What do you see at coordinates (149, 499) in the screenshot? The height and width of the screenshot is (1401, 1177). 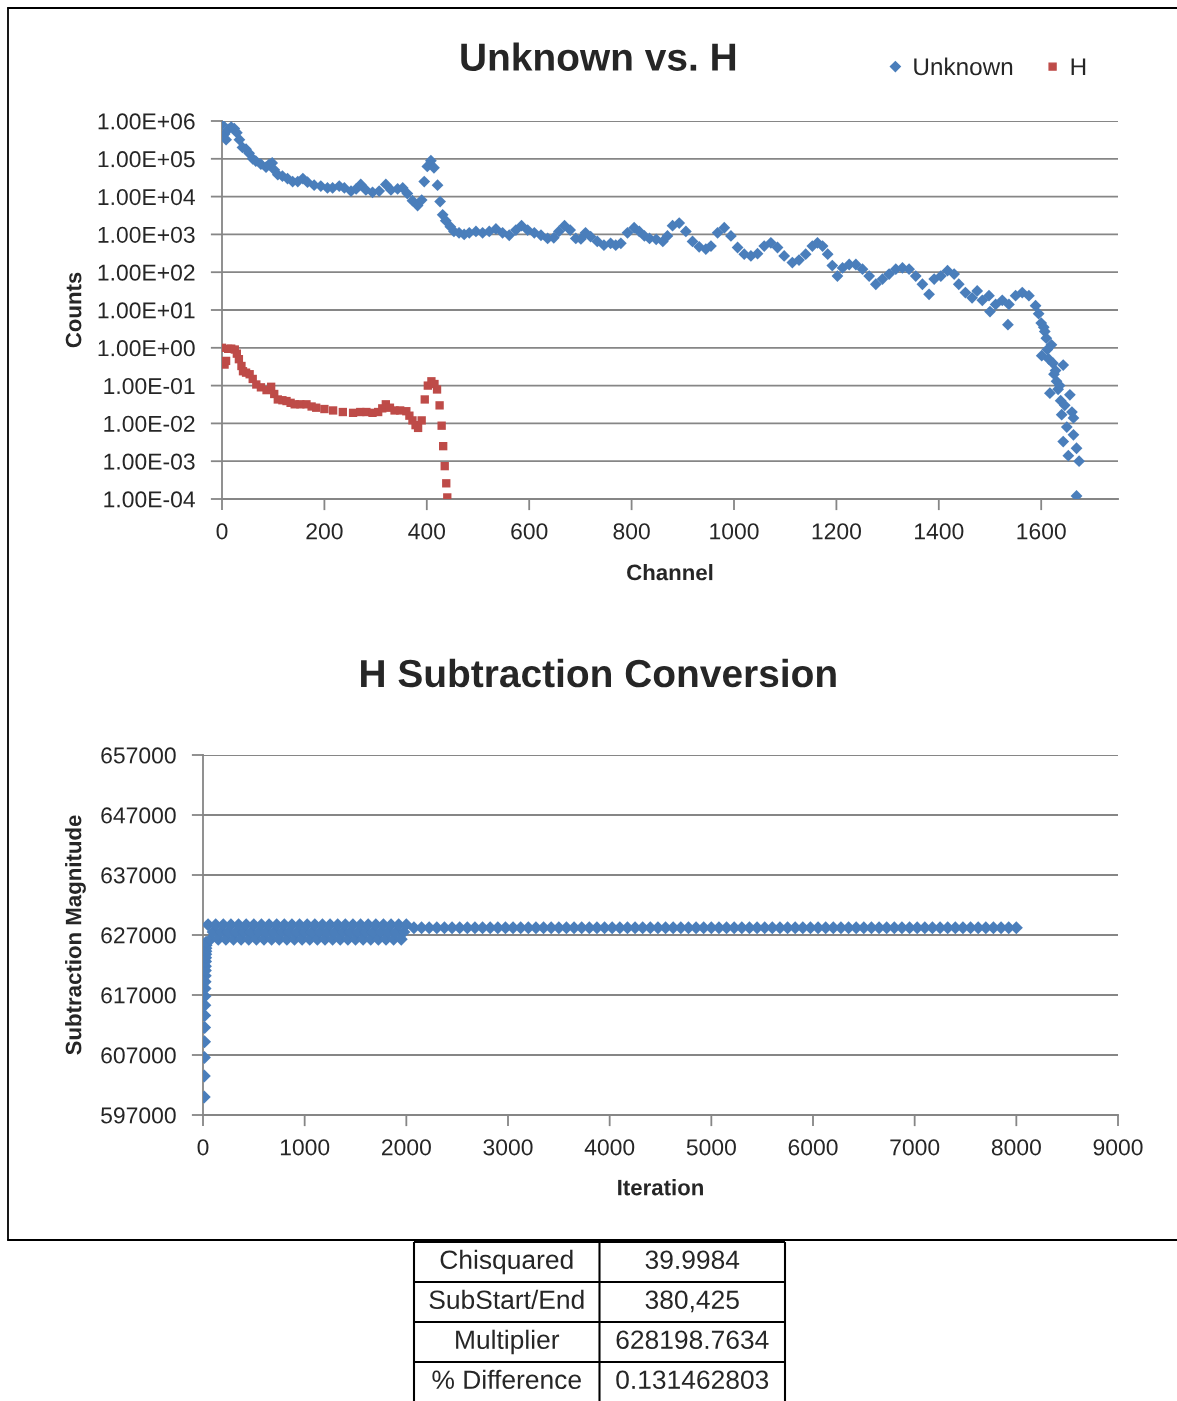 I see `y-tick-label: 1.00E-04` at bounding box center [149, 499].